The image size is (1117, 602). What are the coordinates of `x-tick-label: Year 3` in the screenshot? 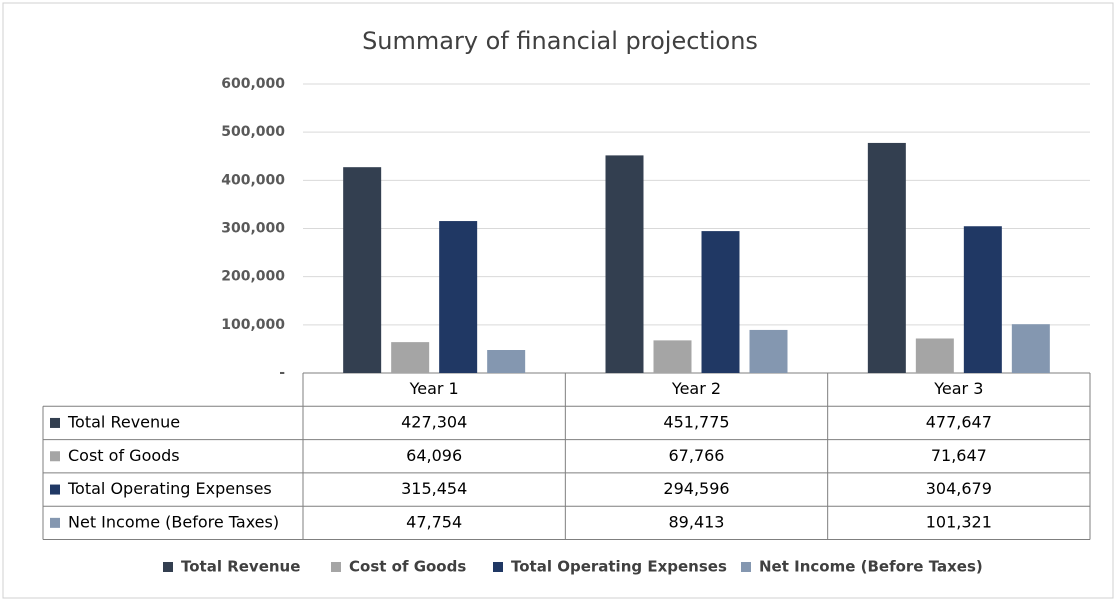 It's located at (958, 388).